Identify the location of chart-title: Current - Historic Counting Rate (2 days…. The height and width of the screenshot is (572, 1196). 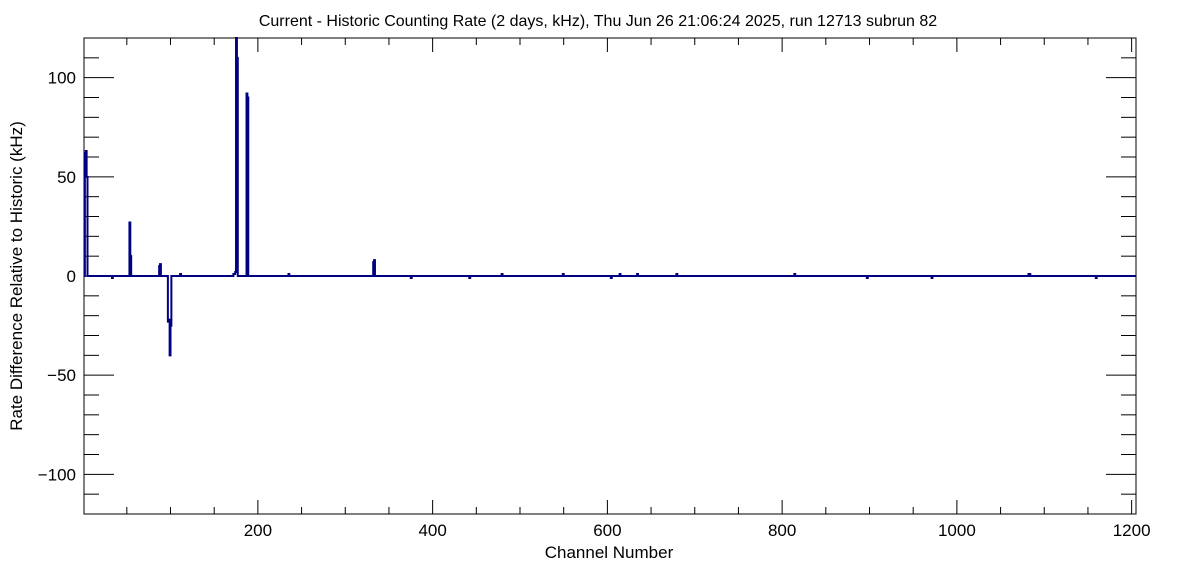
(598, 21).